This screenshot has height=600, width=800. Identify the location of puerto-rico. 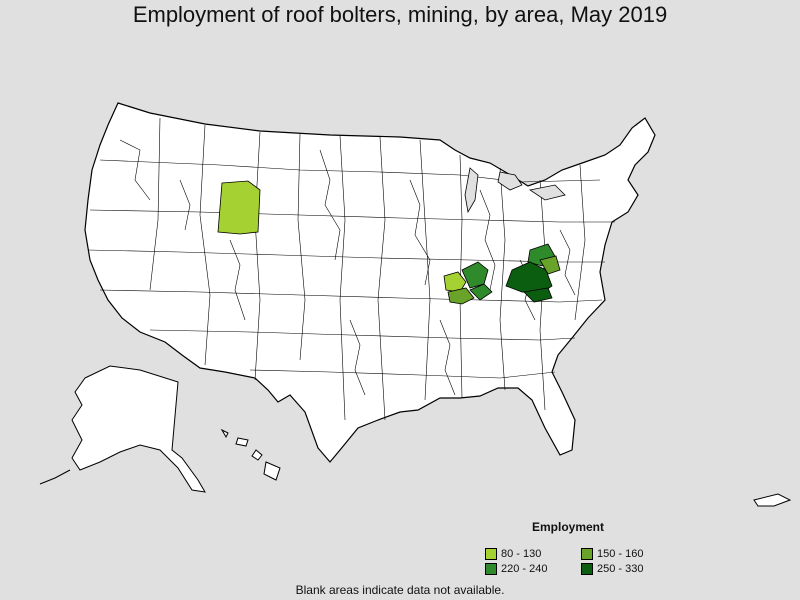
(772, 500).